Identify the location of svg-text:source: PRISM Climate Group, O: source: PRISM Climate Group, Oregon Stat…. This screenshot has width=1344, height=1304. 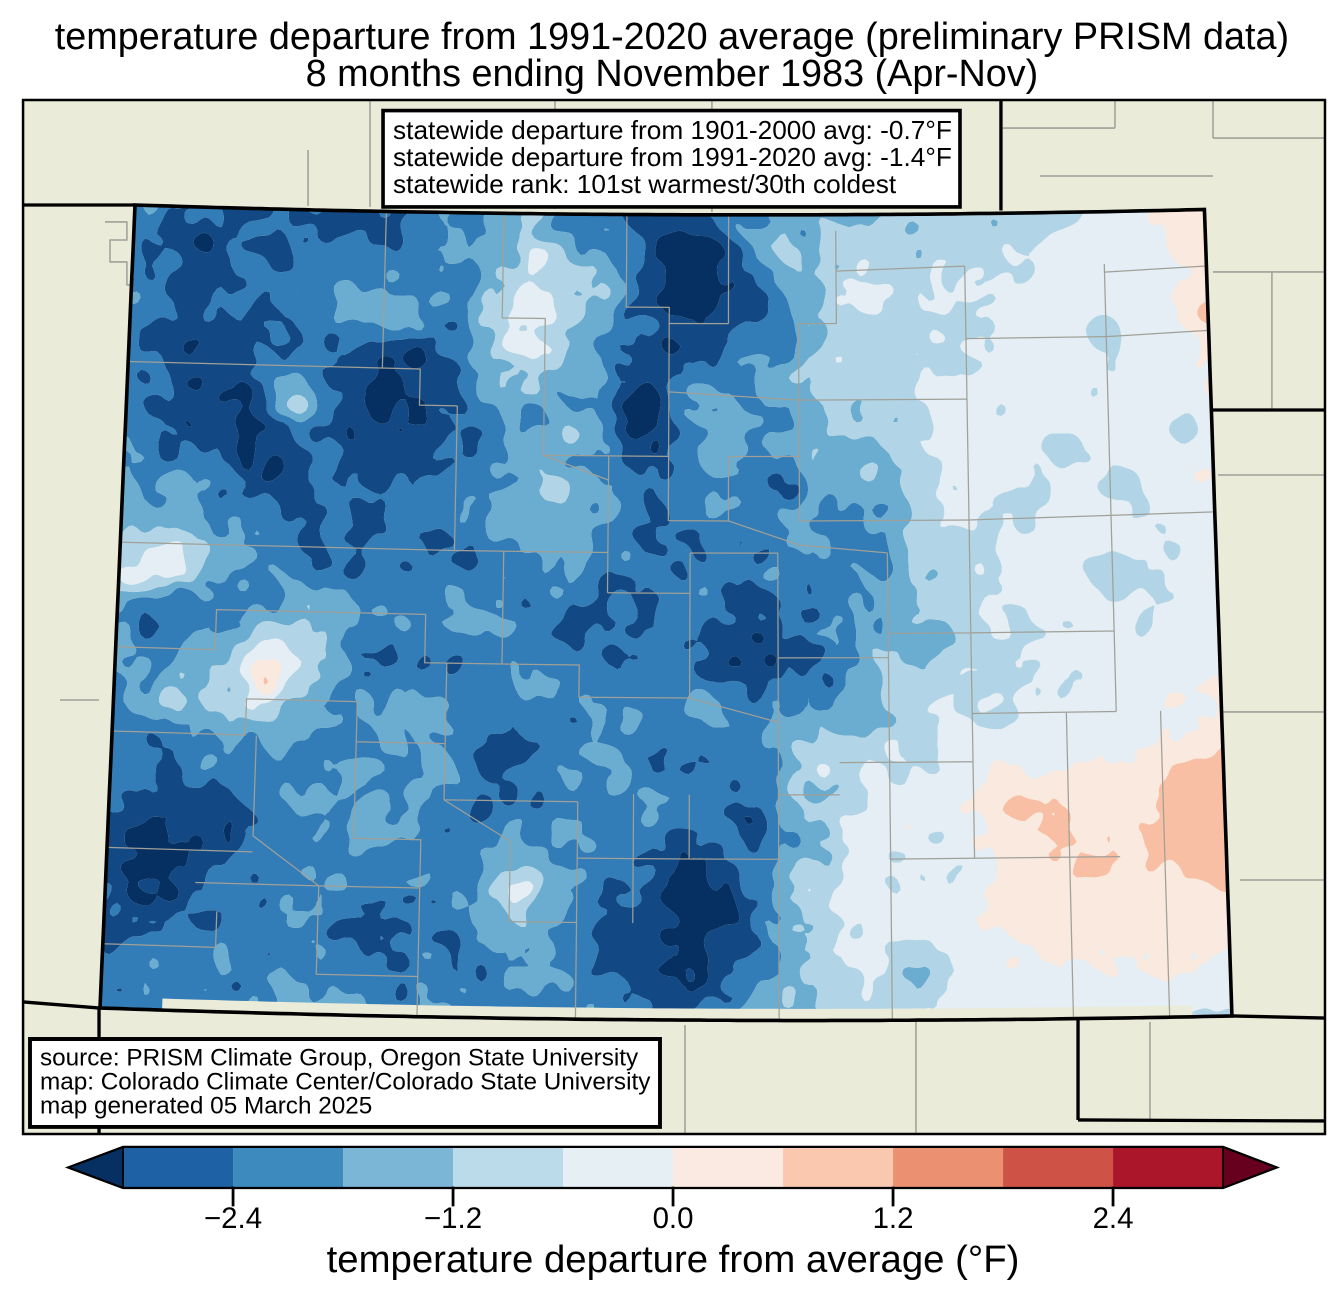
(339, 1058).